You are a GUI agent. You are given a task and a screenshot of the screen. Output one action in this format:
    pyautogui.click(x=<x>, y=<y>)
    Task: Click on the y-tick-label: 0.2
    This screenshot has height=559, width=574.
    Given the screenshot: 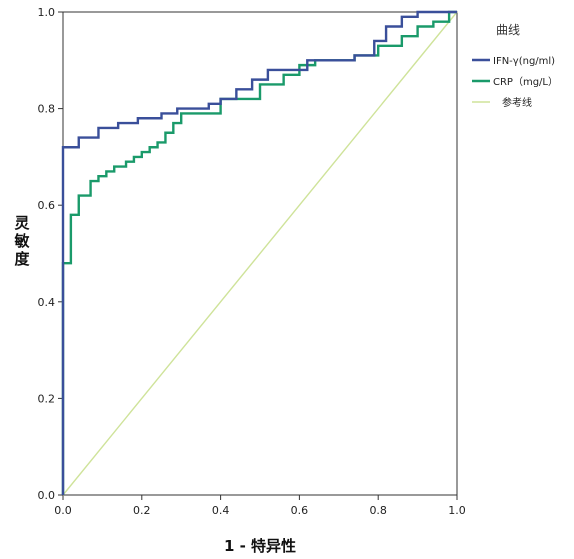 What is the action you would take?
    pyautogui.click(x=47, y=398)
    